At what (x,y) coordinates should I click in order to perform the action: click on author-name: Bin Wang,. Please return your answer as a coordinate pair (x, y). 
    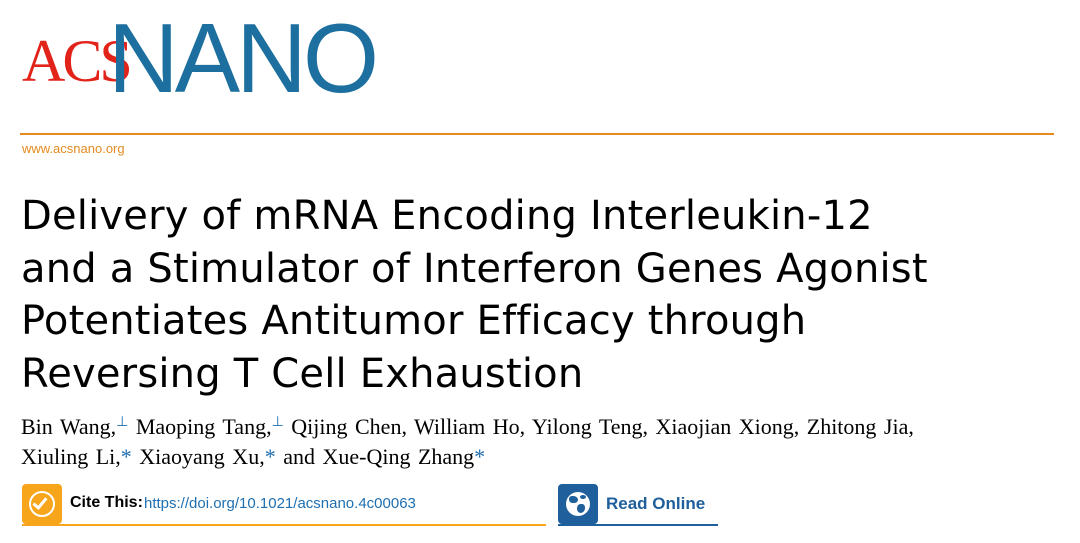
    Looking at the image, I should click on (69, 426).